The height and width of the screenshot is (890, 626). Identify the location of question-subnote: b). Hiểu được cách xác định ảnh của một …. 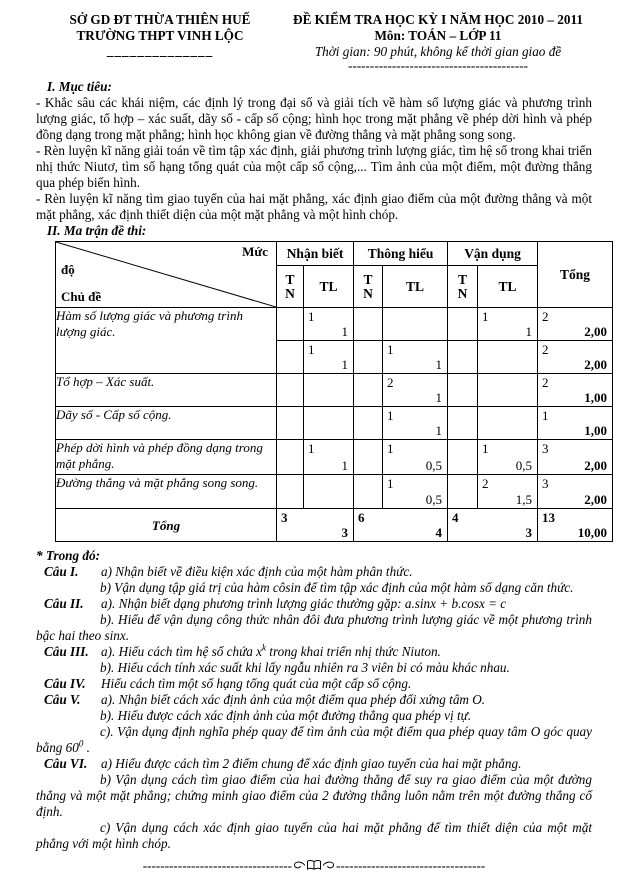
(286, 715).